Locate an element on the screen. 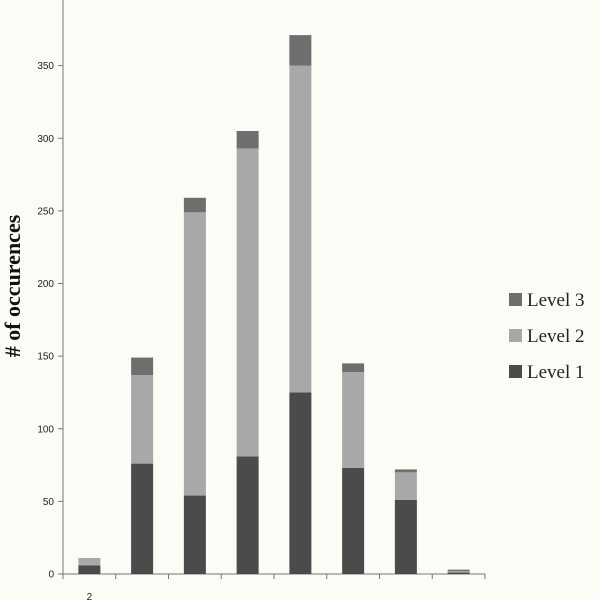 This screenshot has height=600, width=600. y-tick-label: 200 is located at coordinates (45, 284).